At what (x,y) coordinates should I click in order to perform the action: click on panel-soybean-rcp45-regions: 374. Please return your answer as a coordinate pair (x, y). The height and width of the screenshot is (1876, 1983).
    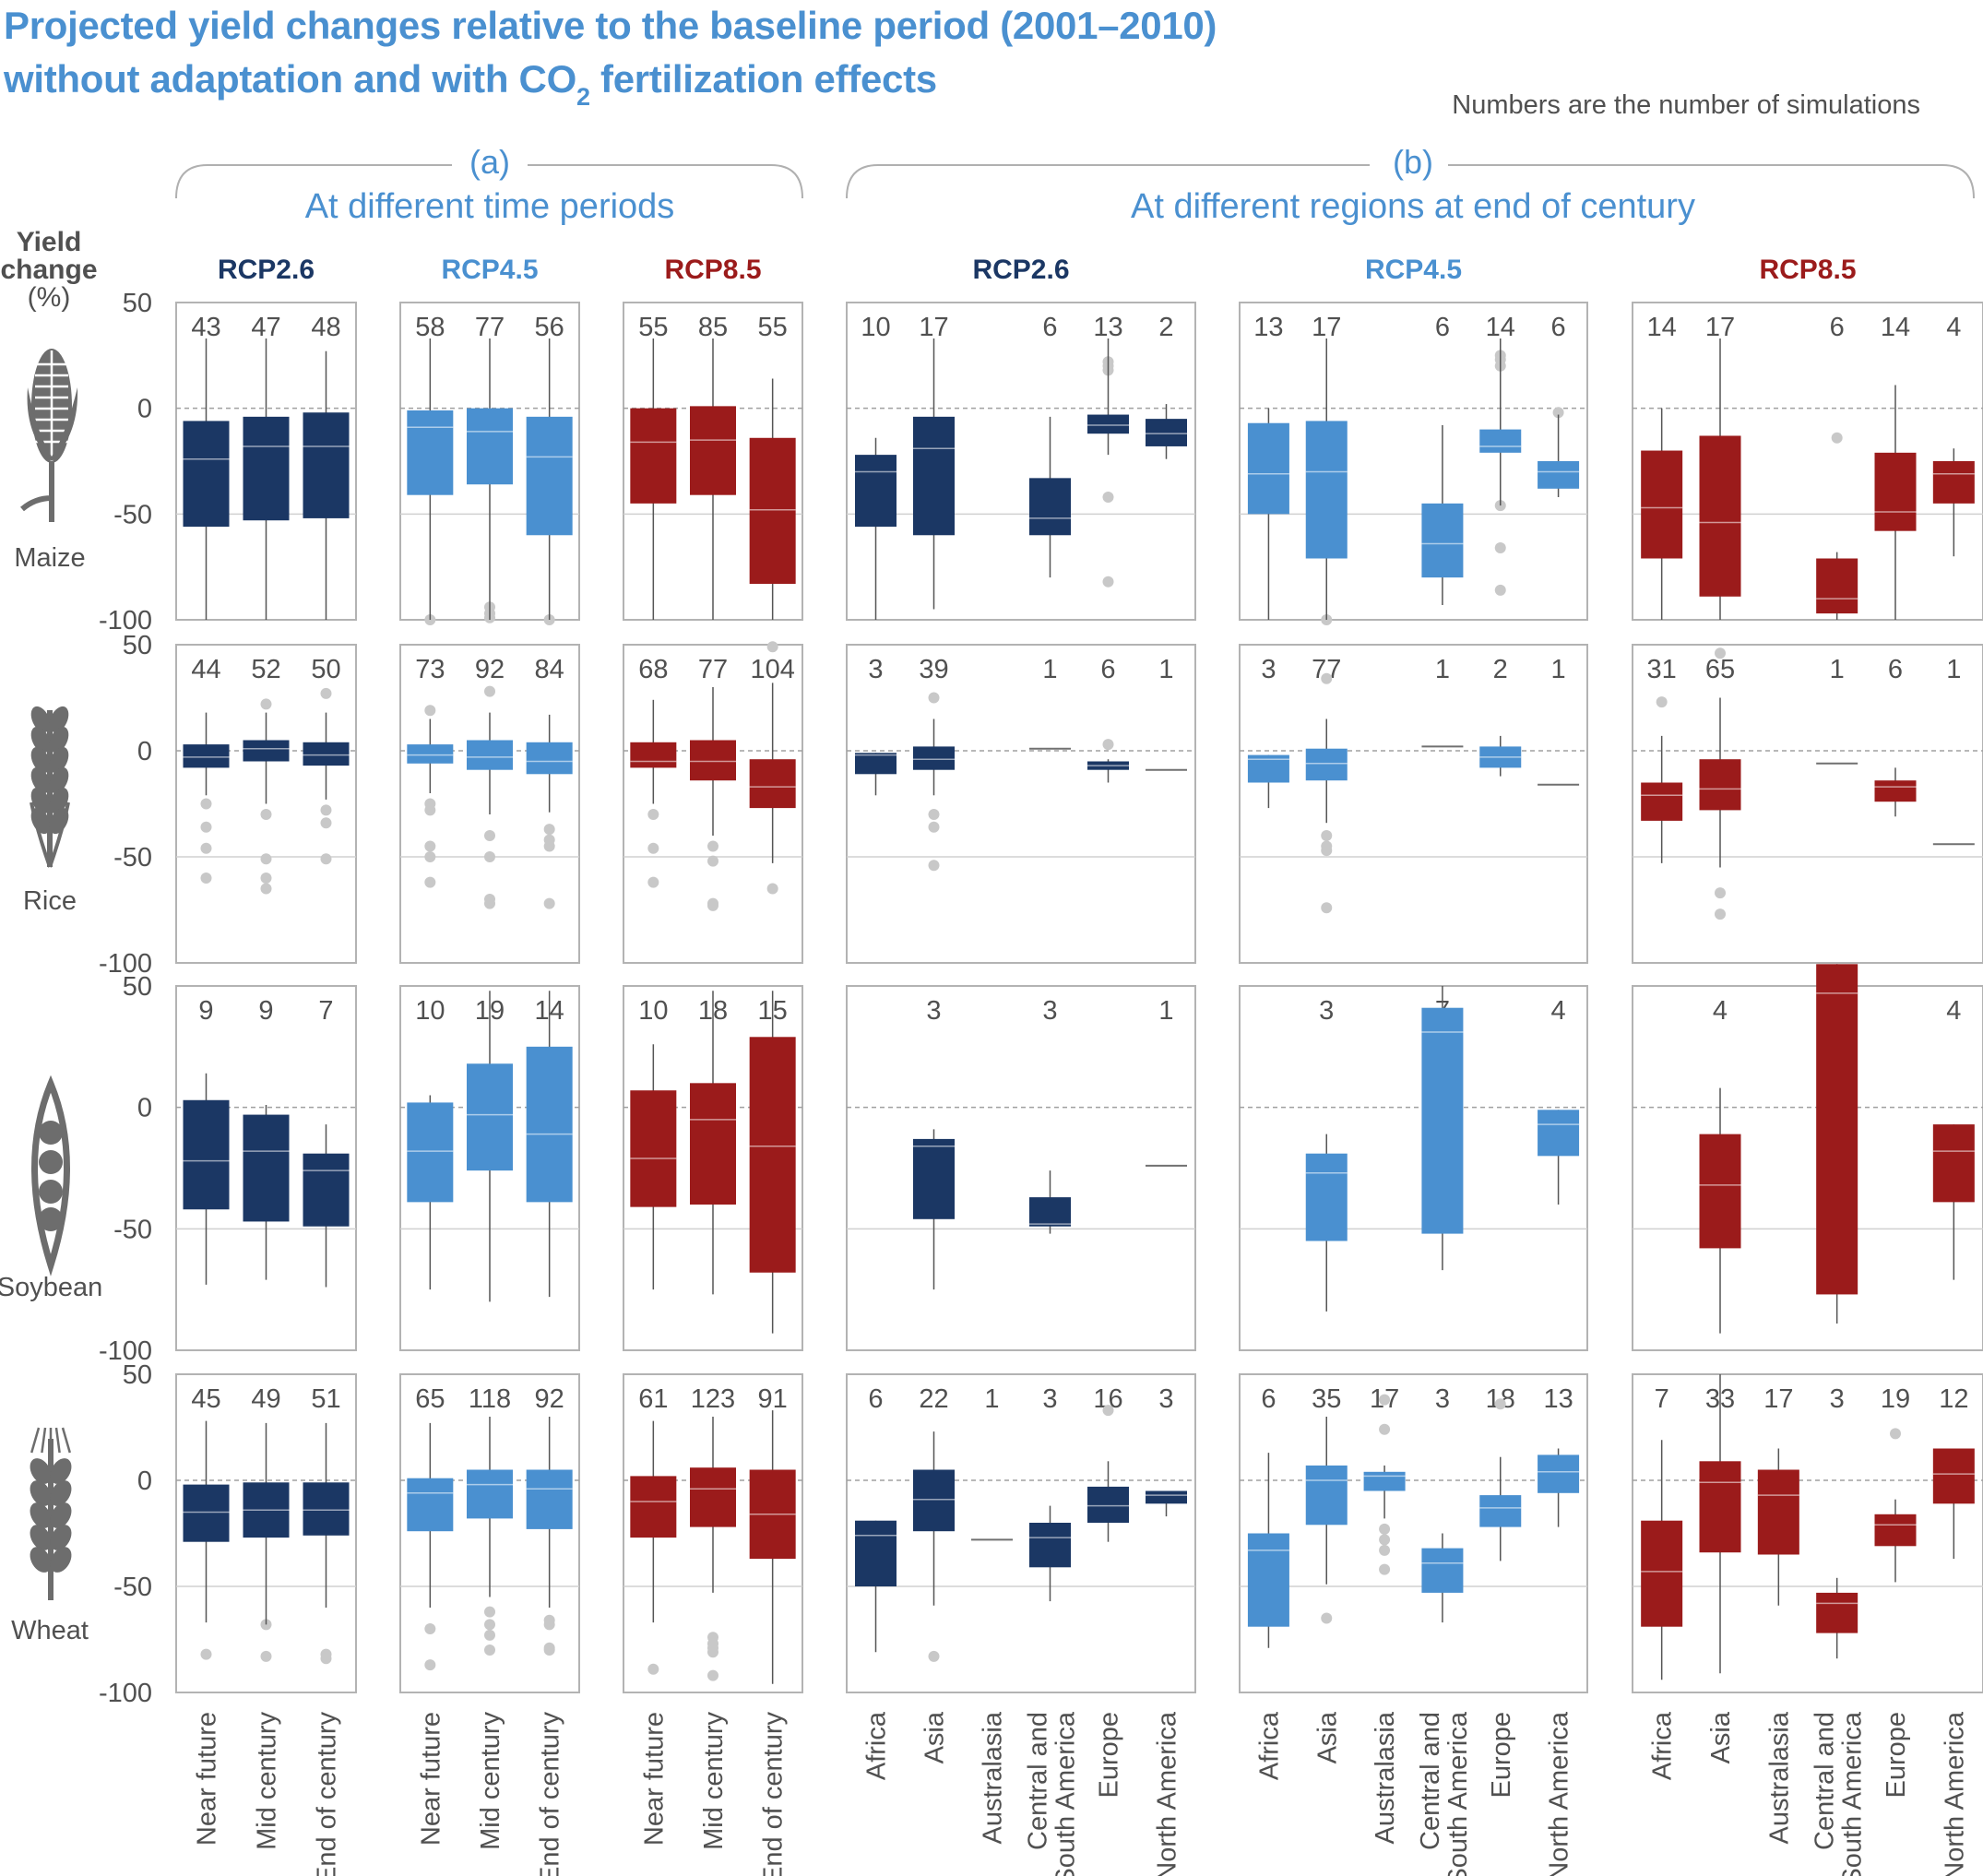
    Looking at the image, I should click on (1413, 1168).